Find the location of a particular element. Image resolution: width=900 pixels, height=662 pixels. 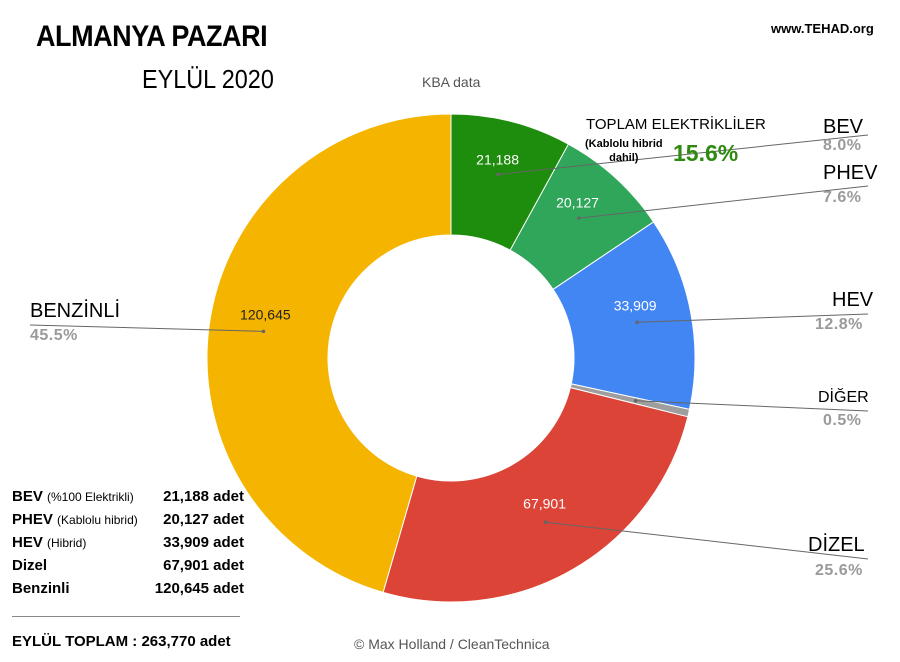

chart-title: ALMANYA PAZARI is located at coordinates (152, 36).